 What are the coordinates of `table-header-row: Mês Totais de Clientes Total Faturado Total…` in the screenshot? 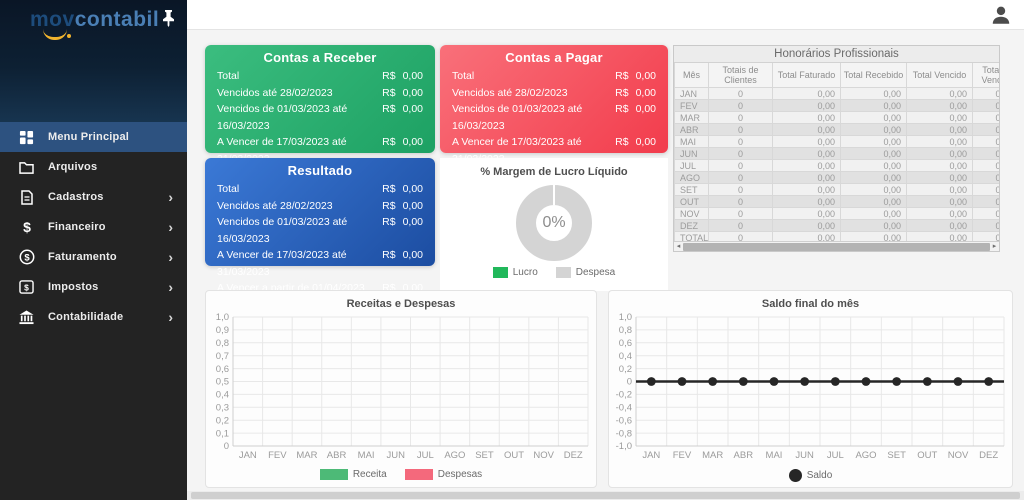 It's located at (836, 75).